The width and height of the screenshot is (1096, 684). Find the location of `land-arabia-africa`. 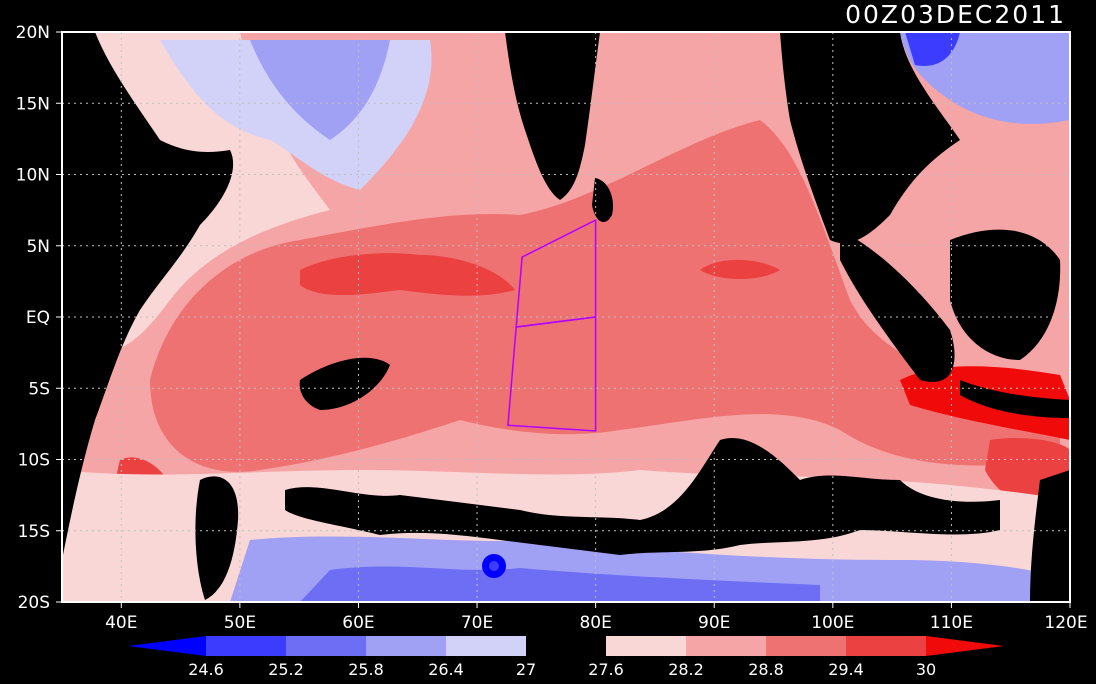

land-arabia-africa is located at coordinates (148, 296).